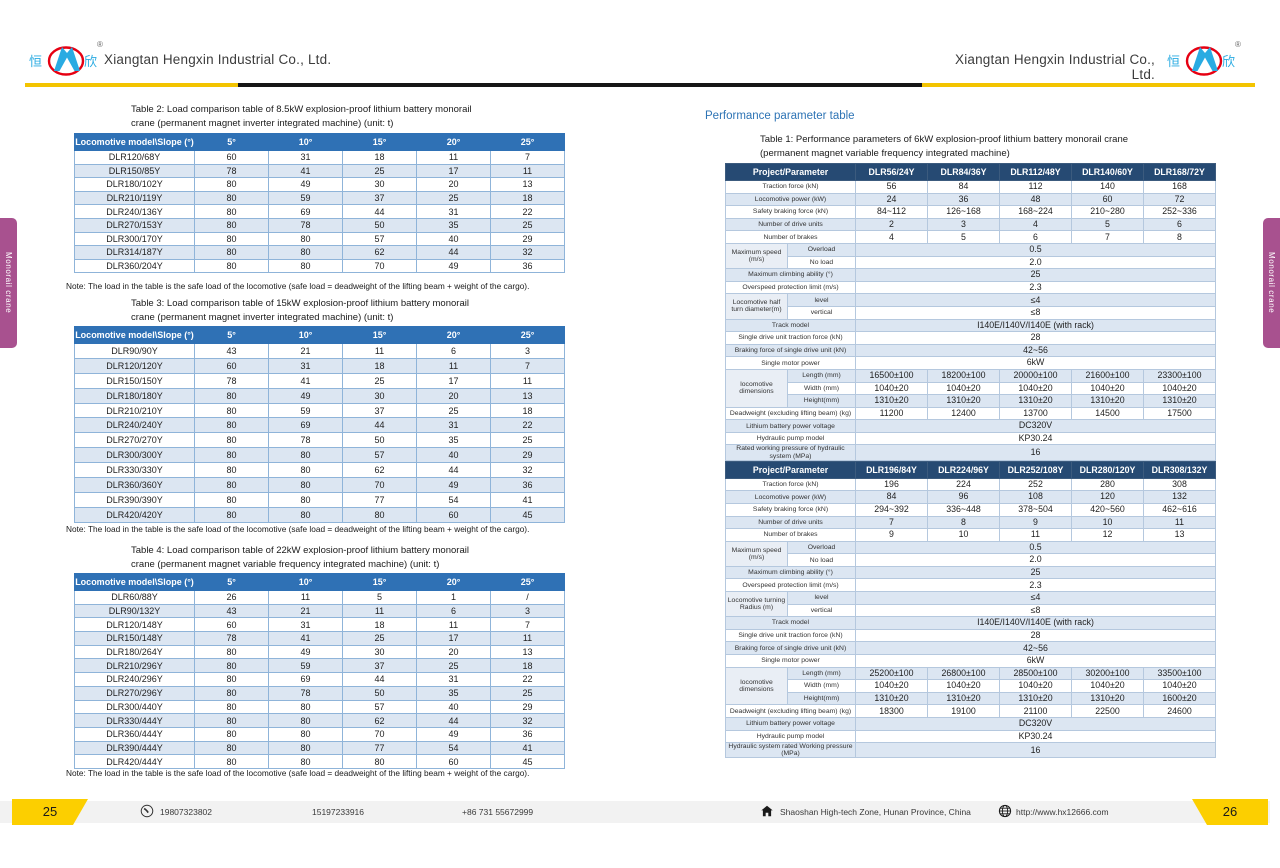  I want to click on parameter-label-cell: Maximum climbing ability (°), so click(790, 275).